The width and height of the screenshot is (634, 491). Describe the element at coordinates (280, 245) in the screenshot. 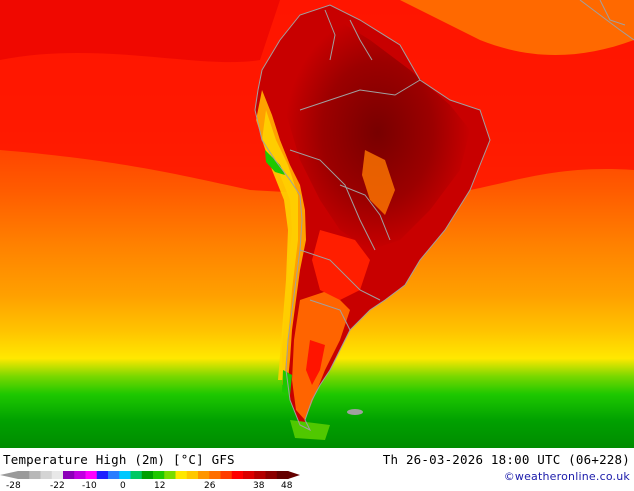

I see `andes-yellow-strip` at that location.